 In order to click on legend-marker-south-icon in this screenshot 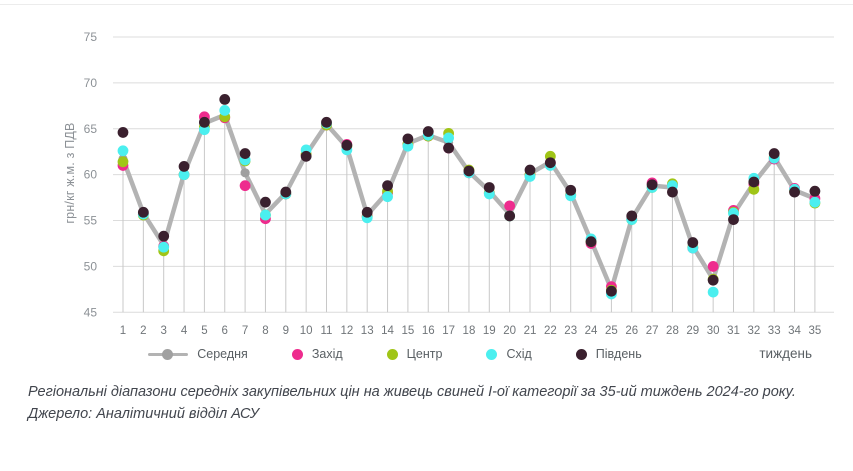, I will do `click(581, 354)`.